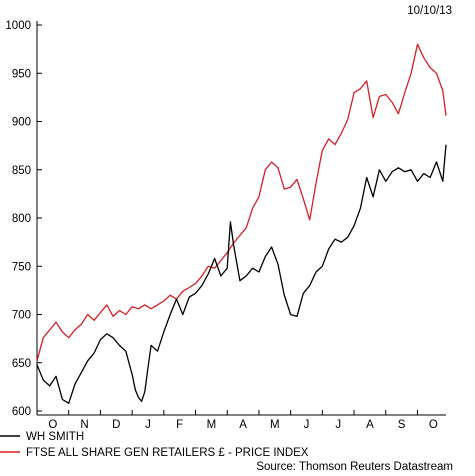 The width and height of the screenshot is (475, 476). Describe the element at coordinates (55, 437) in the screenshot. I see `legend-label-wh-smith: WH SMITH` at that location.